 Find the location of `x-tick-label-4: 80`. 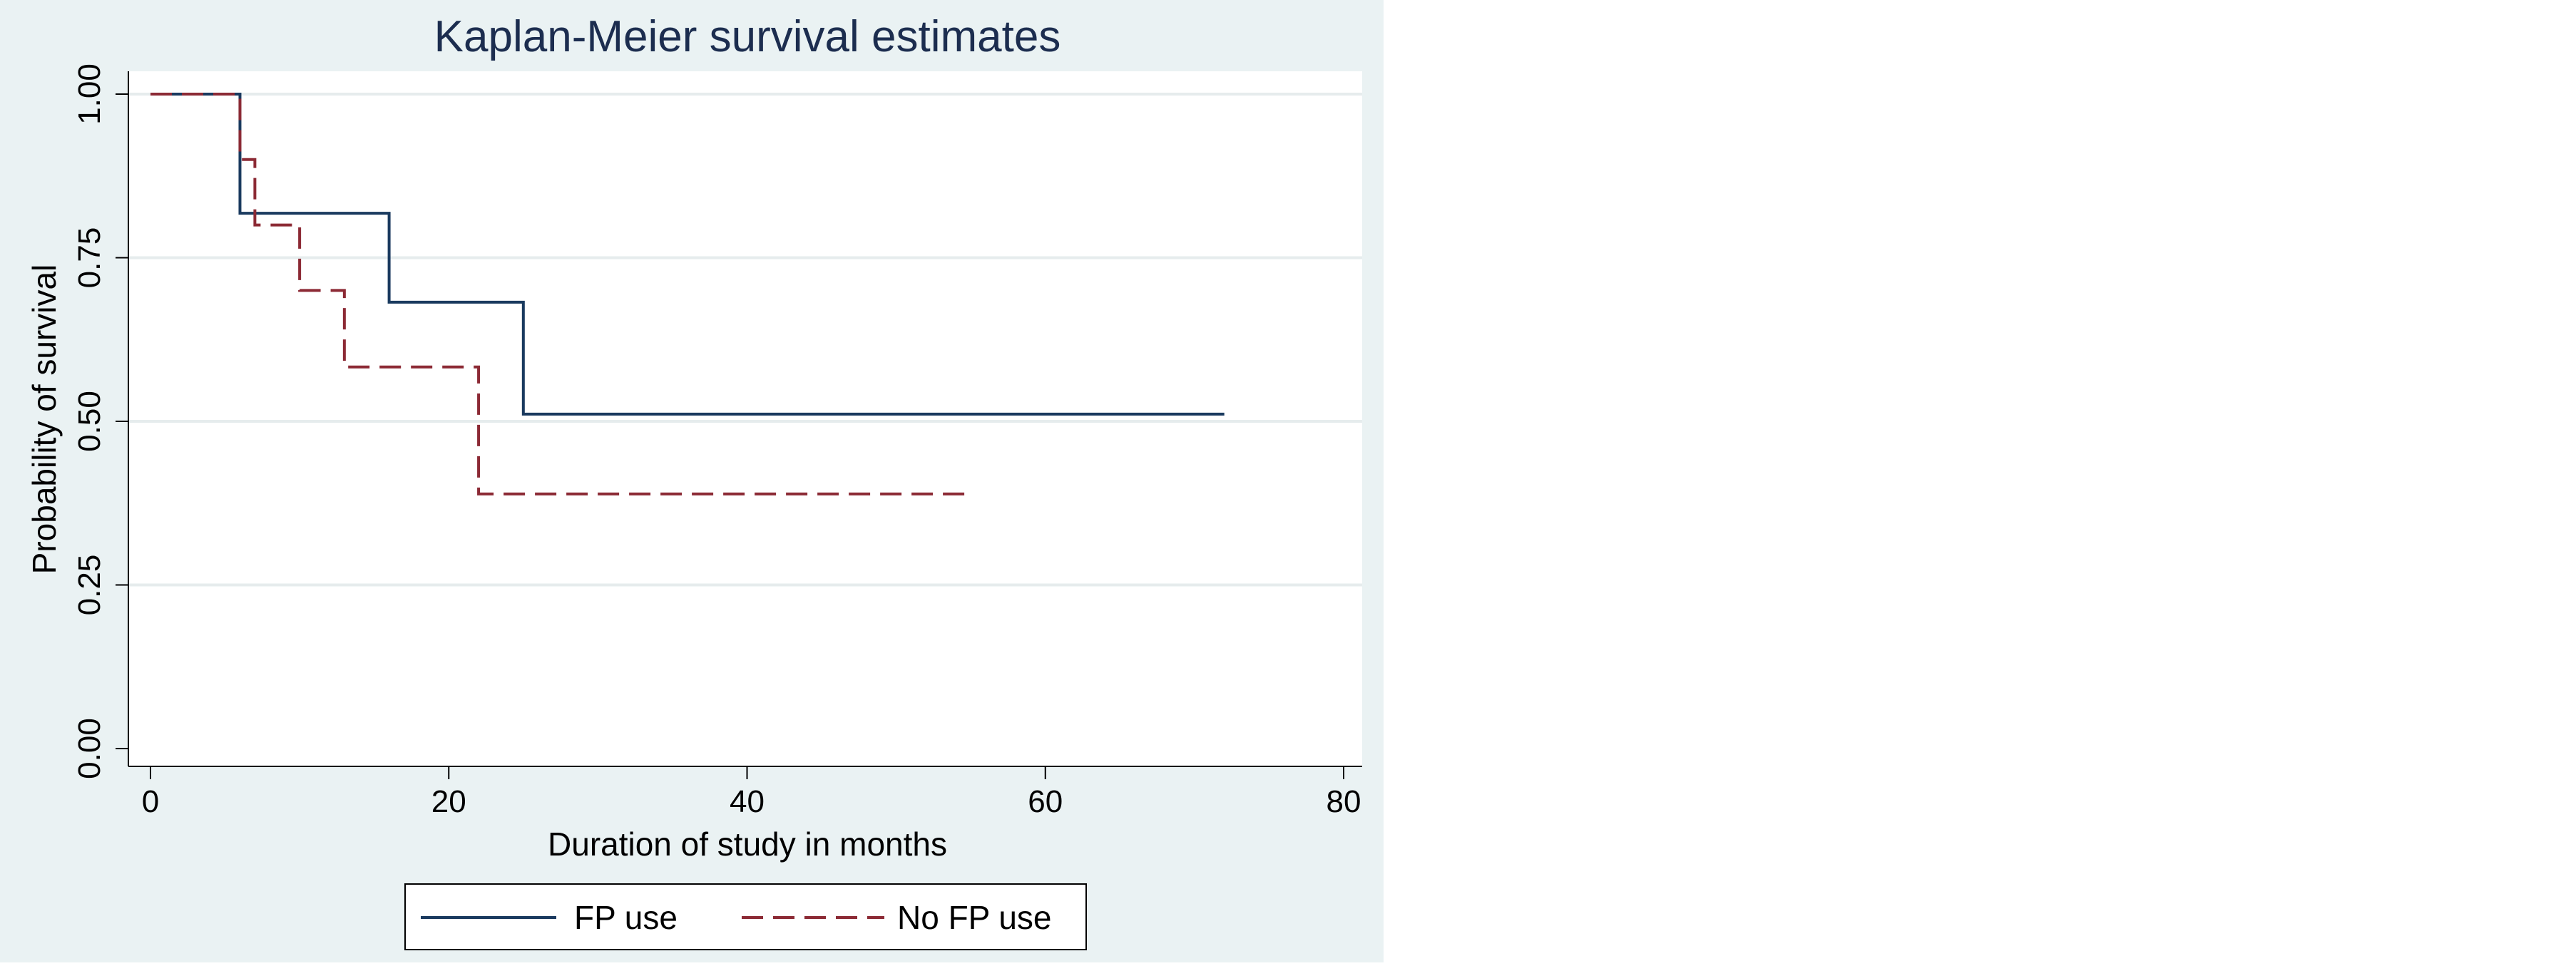

x-tick-label-4: 80 is located at coordinates (1344, 802).